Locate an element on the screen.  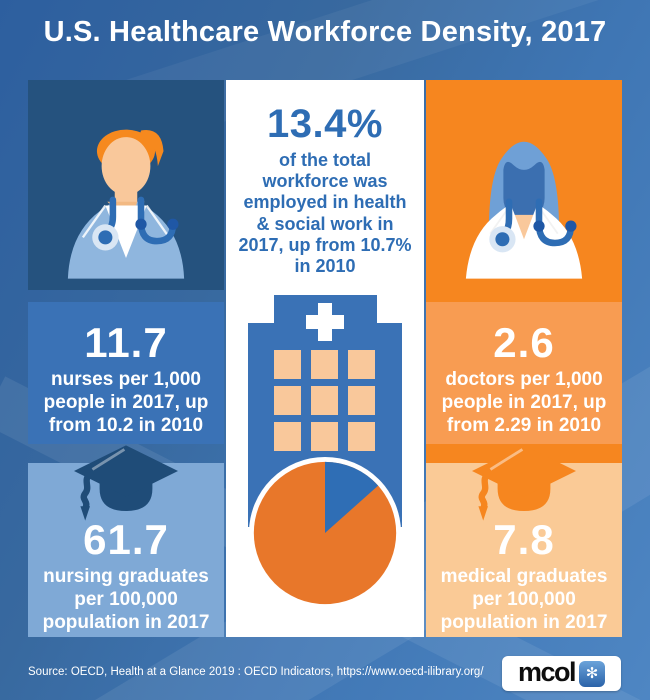
headline-value: 13.4% is located at coordinates (325, 124).